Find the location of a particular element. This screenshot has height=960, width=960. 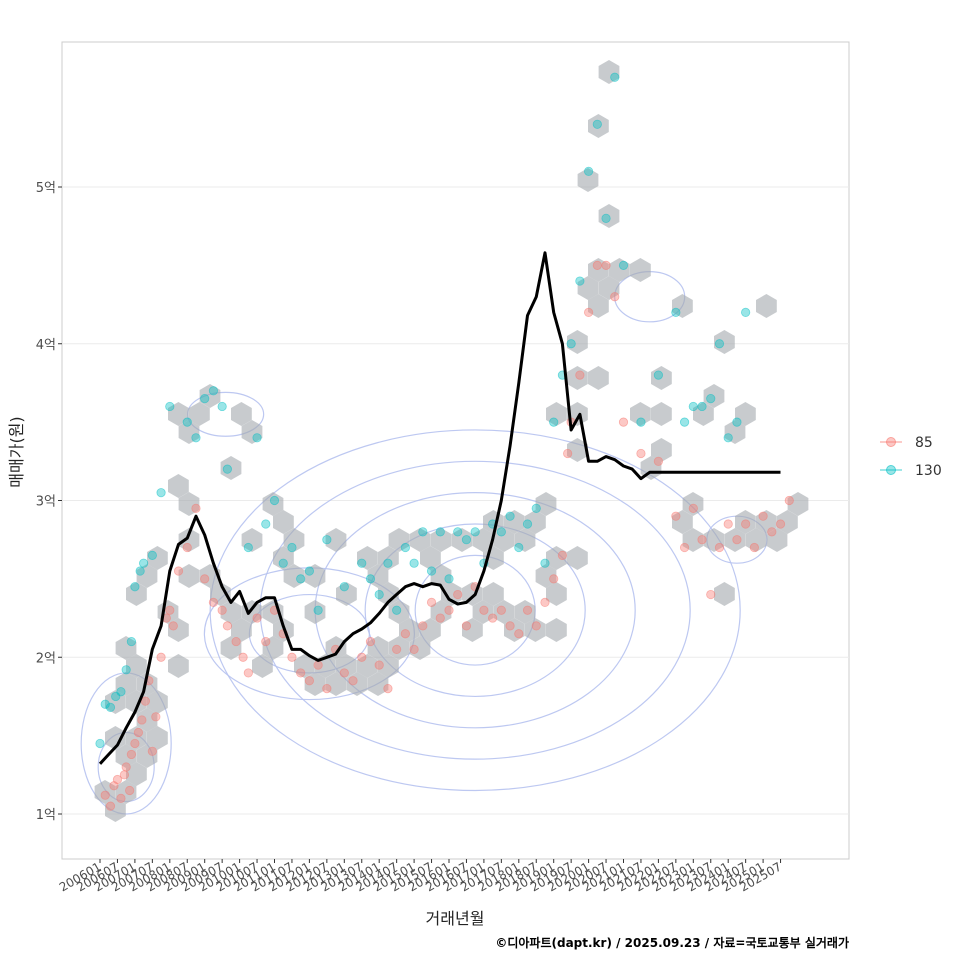

legend-label: 85 is located at coordinates (924, 443).